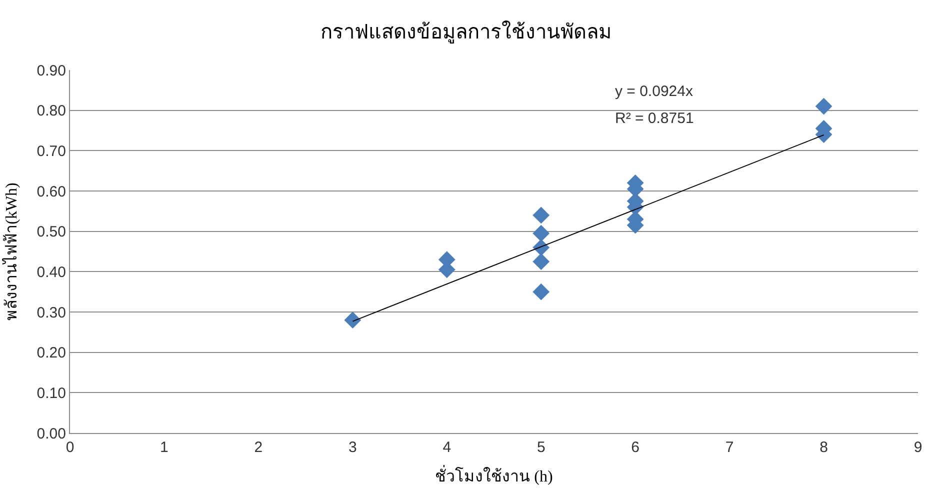 The width and height of the screenshot is (932, 493). I want to click on x-tick-label: 3, so click(352, 447).